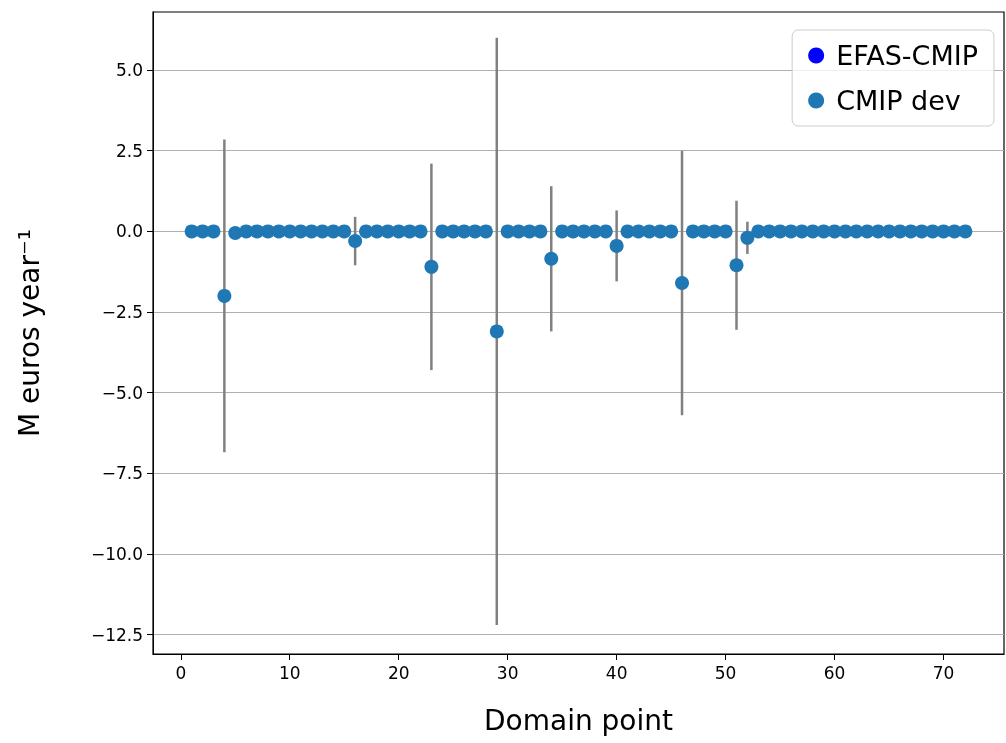  Describe the element at coordinates (834, 672) in the screenshot. I see `x-tick-label: 60` at that location.